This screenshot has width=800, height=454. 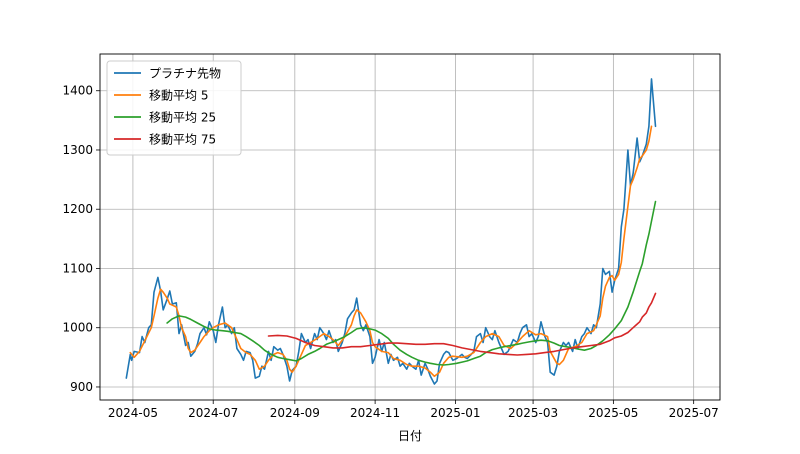 I want to click on x-tick-label: 2025-05, so click(x=613, y=413).